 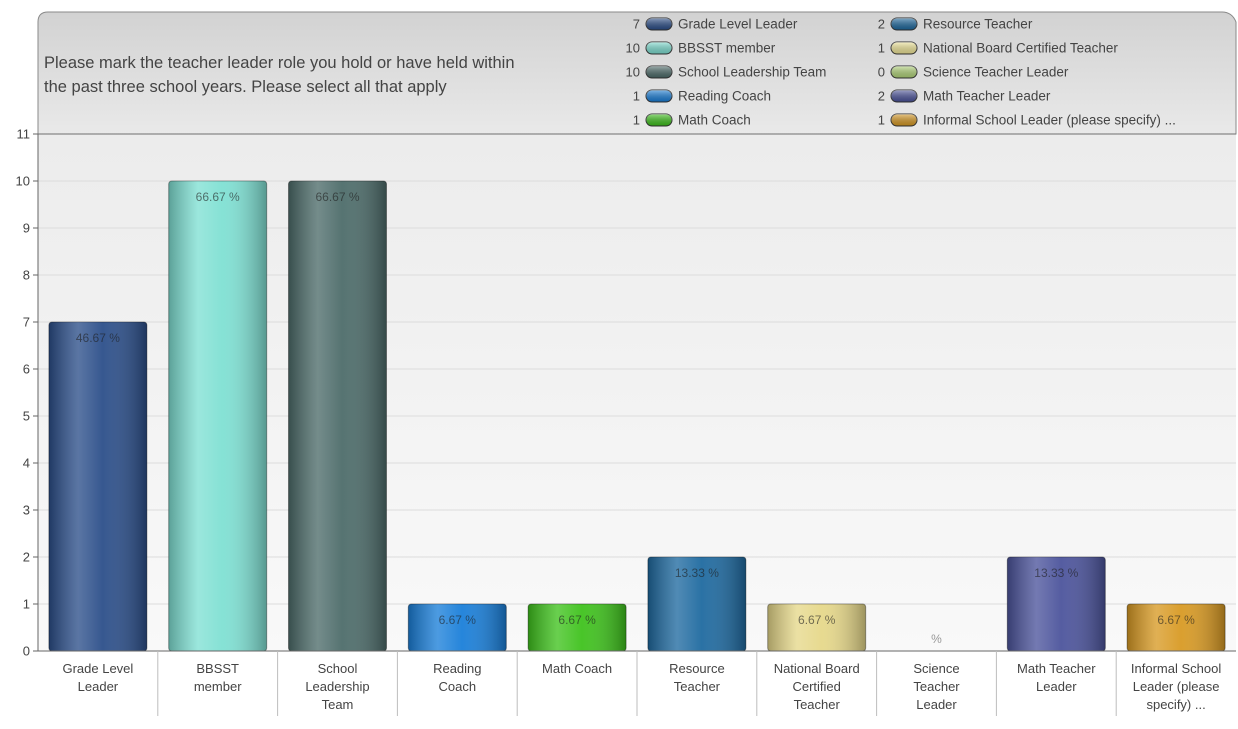 I want to click on legend-item: 1 Math Coach, so click(x=692, y=120).